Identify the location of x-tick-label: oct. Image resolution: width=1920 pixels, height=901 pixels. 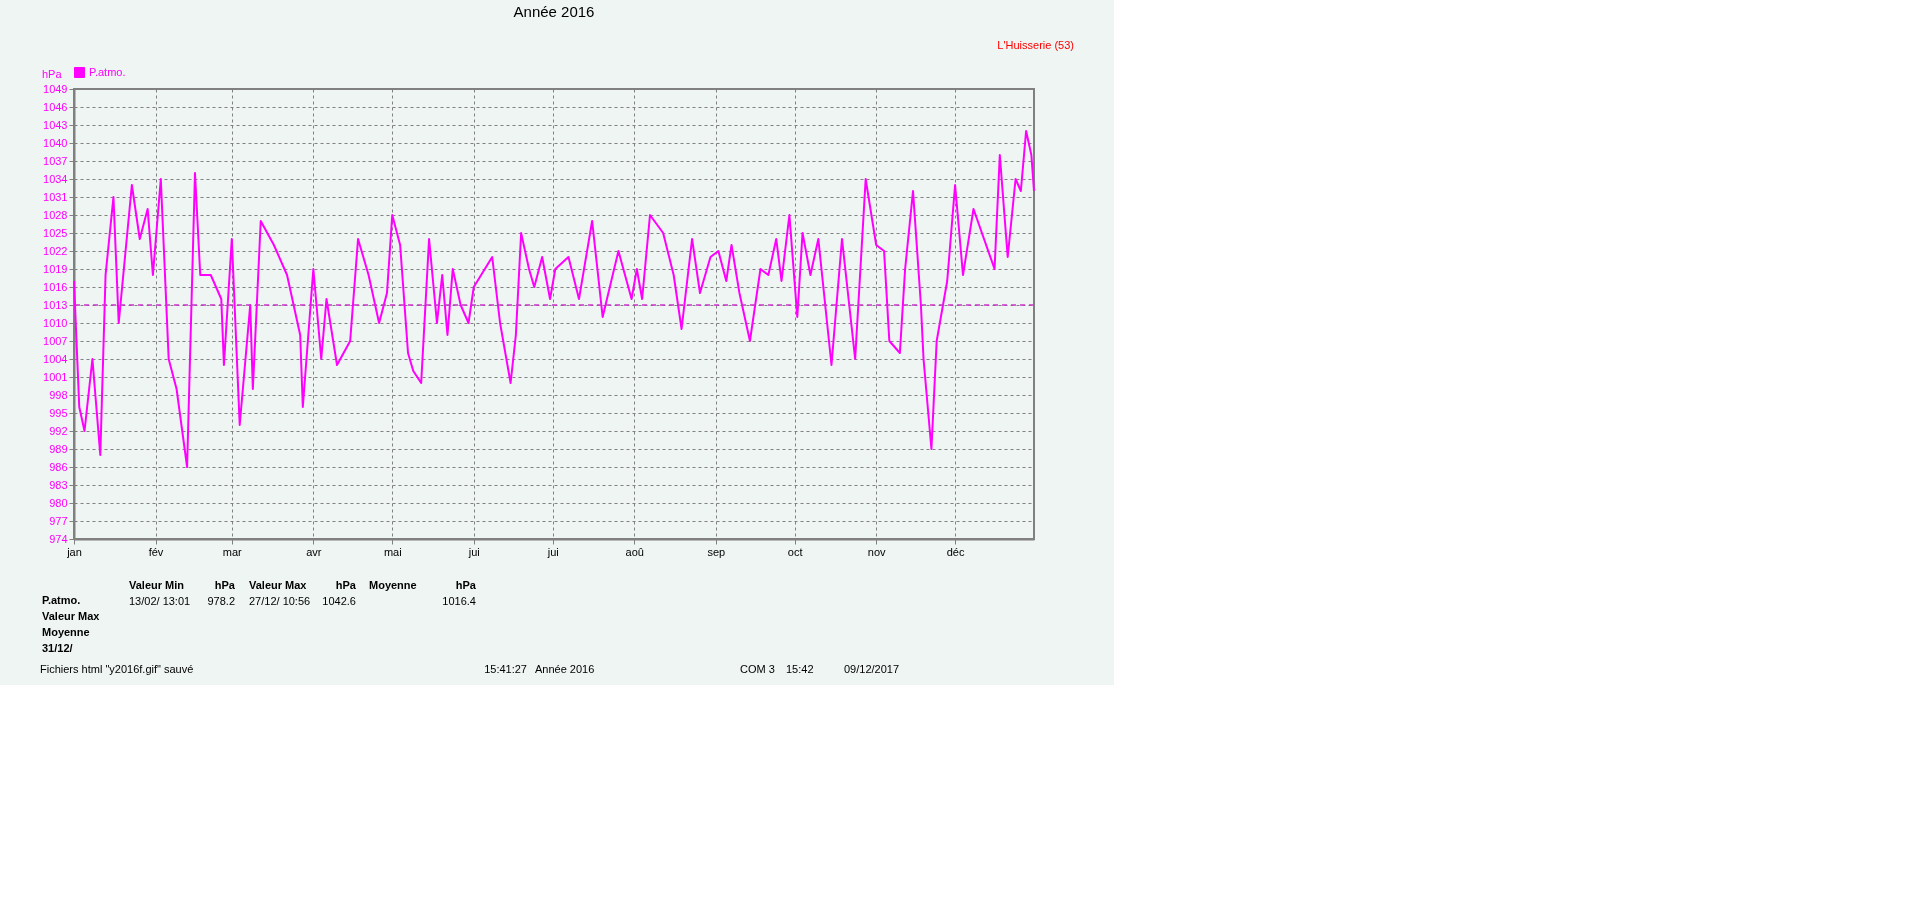
(795, 551).